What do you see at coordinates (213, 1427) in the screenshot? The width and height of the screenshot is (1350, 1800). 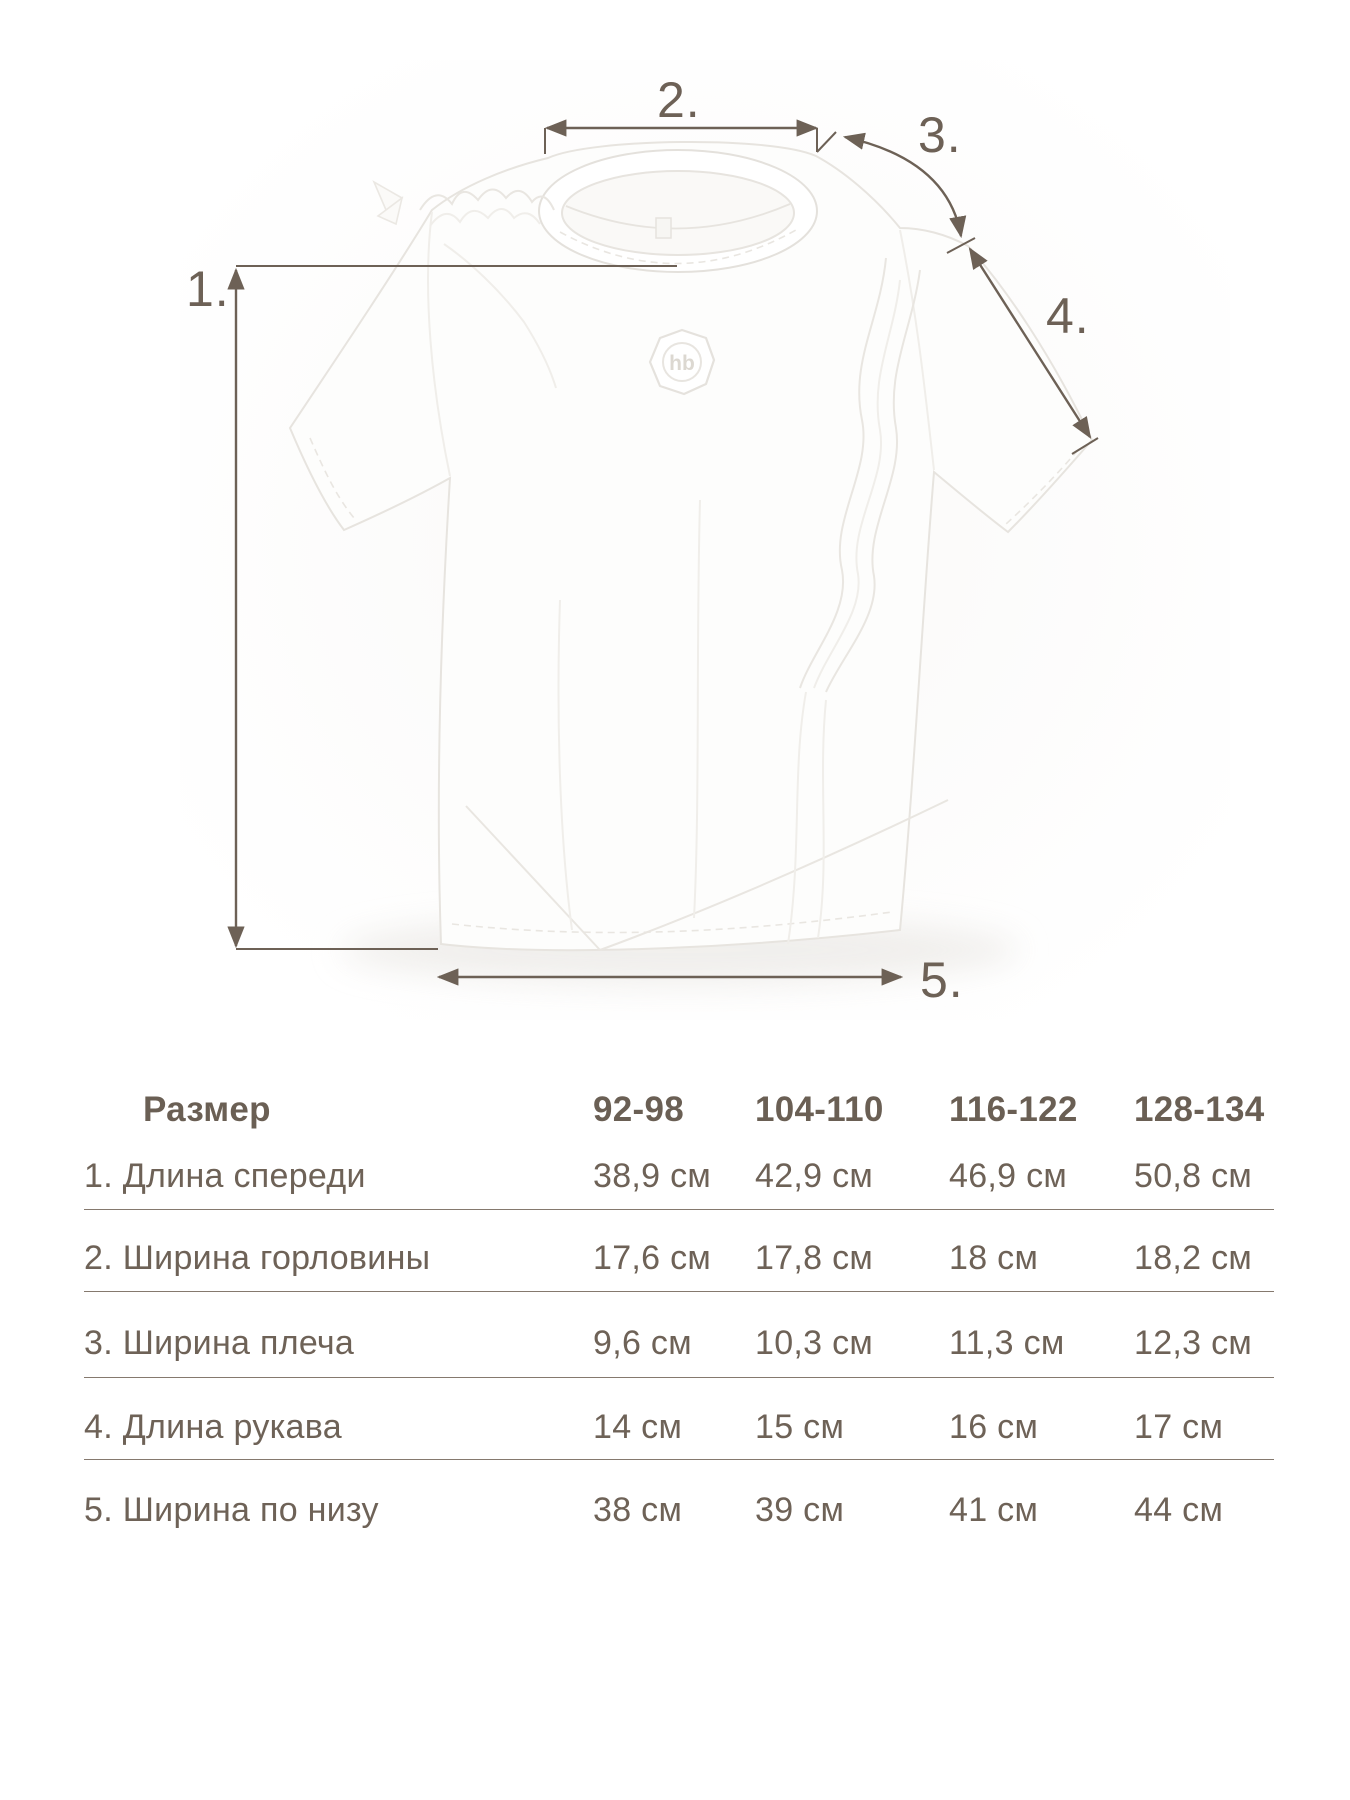 I see `row-label: 4. Длина рукава` at bounding box center [213, 1427].